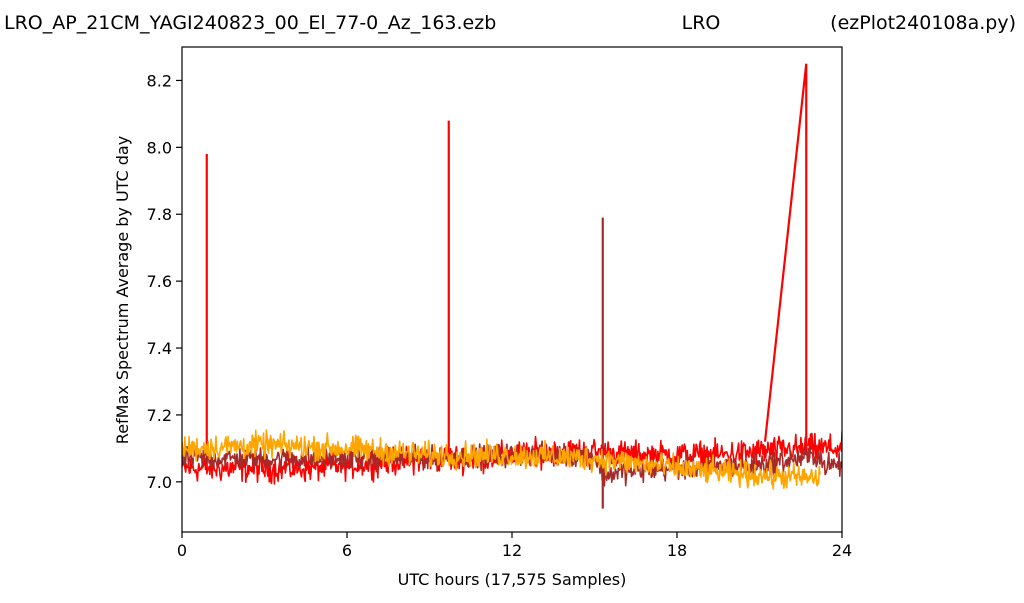  I want to click on y-tick-label: 7.6, so click(159, 281).